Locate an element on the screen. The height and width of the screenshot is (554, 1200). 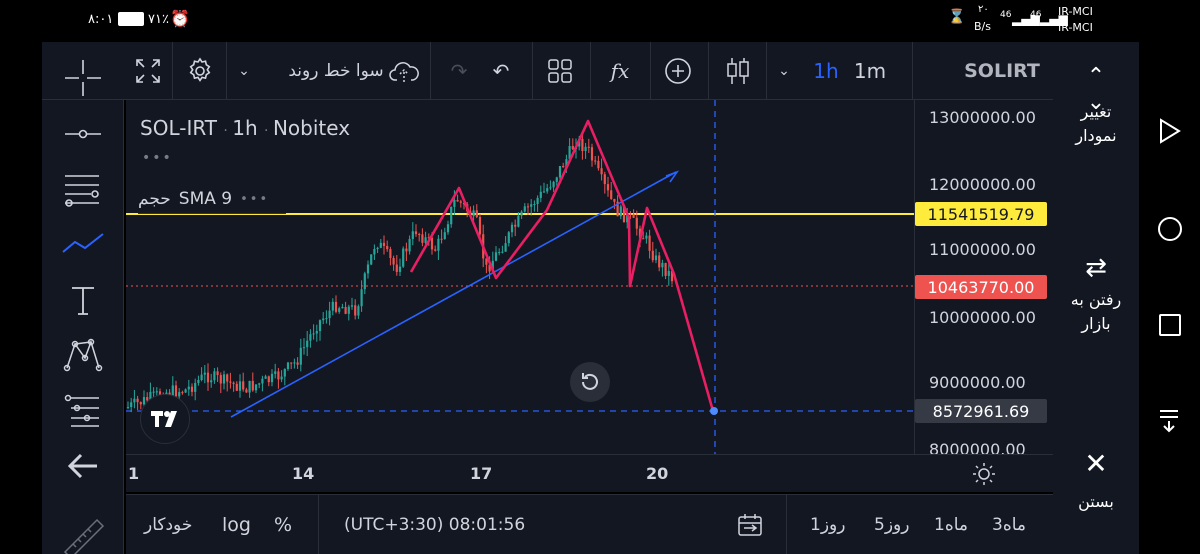
level-price-tag: 11541519.79 is located at coordinates (981, 214).